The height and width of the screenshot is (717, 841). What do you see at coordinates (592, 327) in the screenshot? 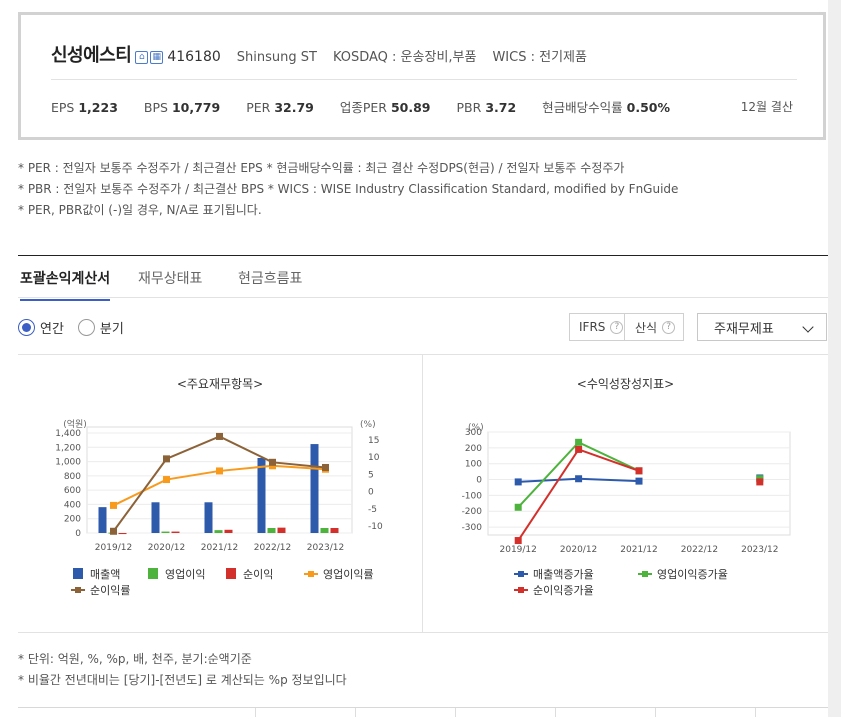
I see `ifrs-label: IFRS` at bounding box center [592, 327].